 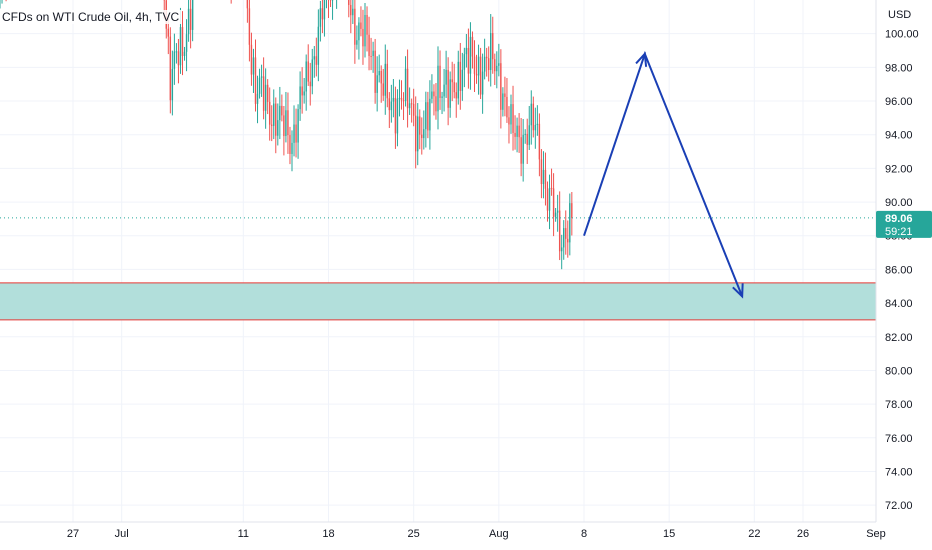 What do you see at coordinates (902, 35) in the screenshot?
I see `y-tick-label: 100.00` at bounding box center [902, 35].